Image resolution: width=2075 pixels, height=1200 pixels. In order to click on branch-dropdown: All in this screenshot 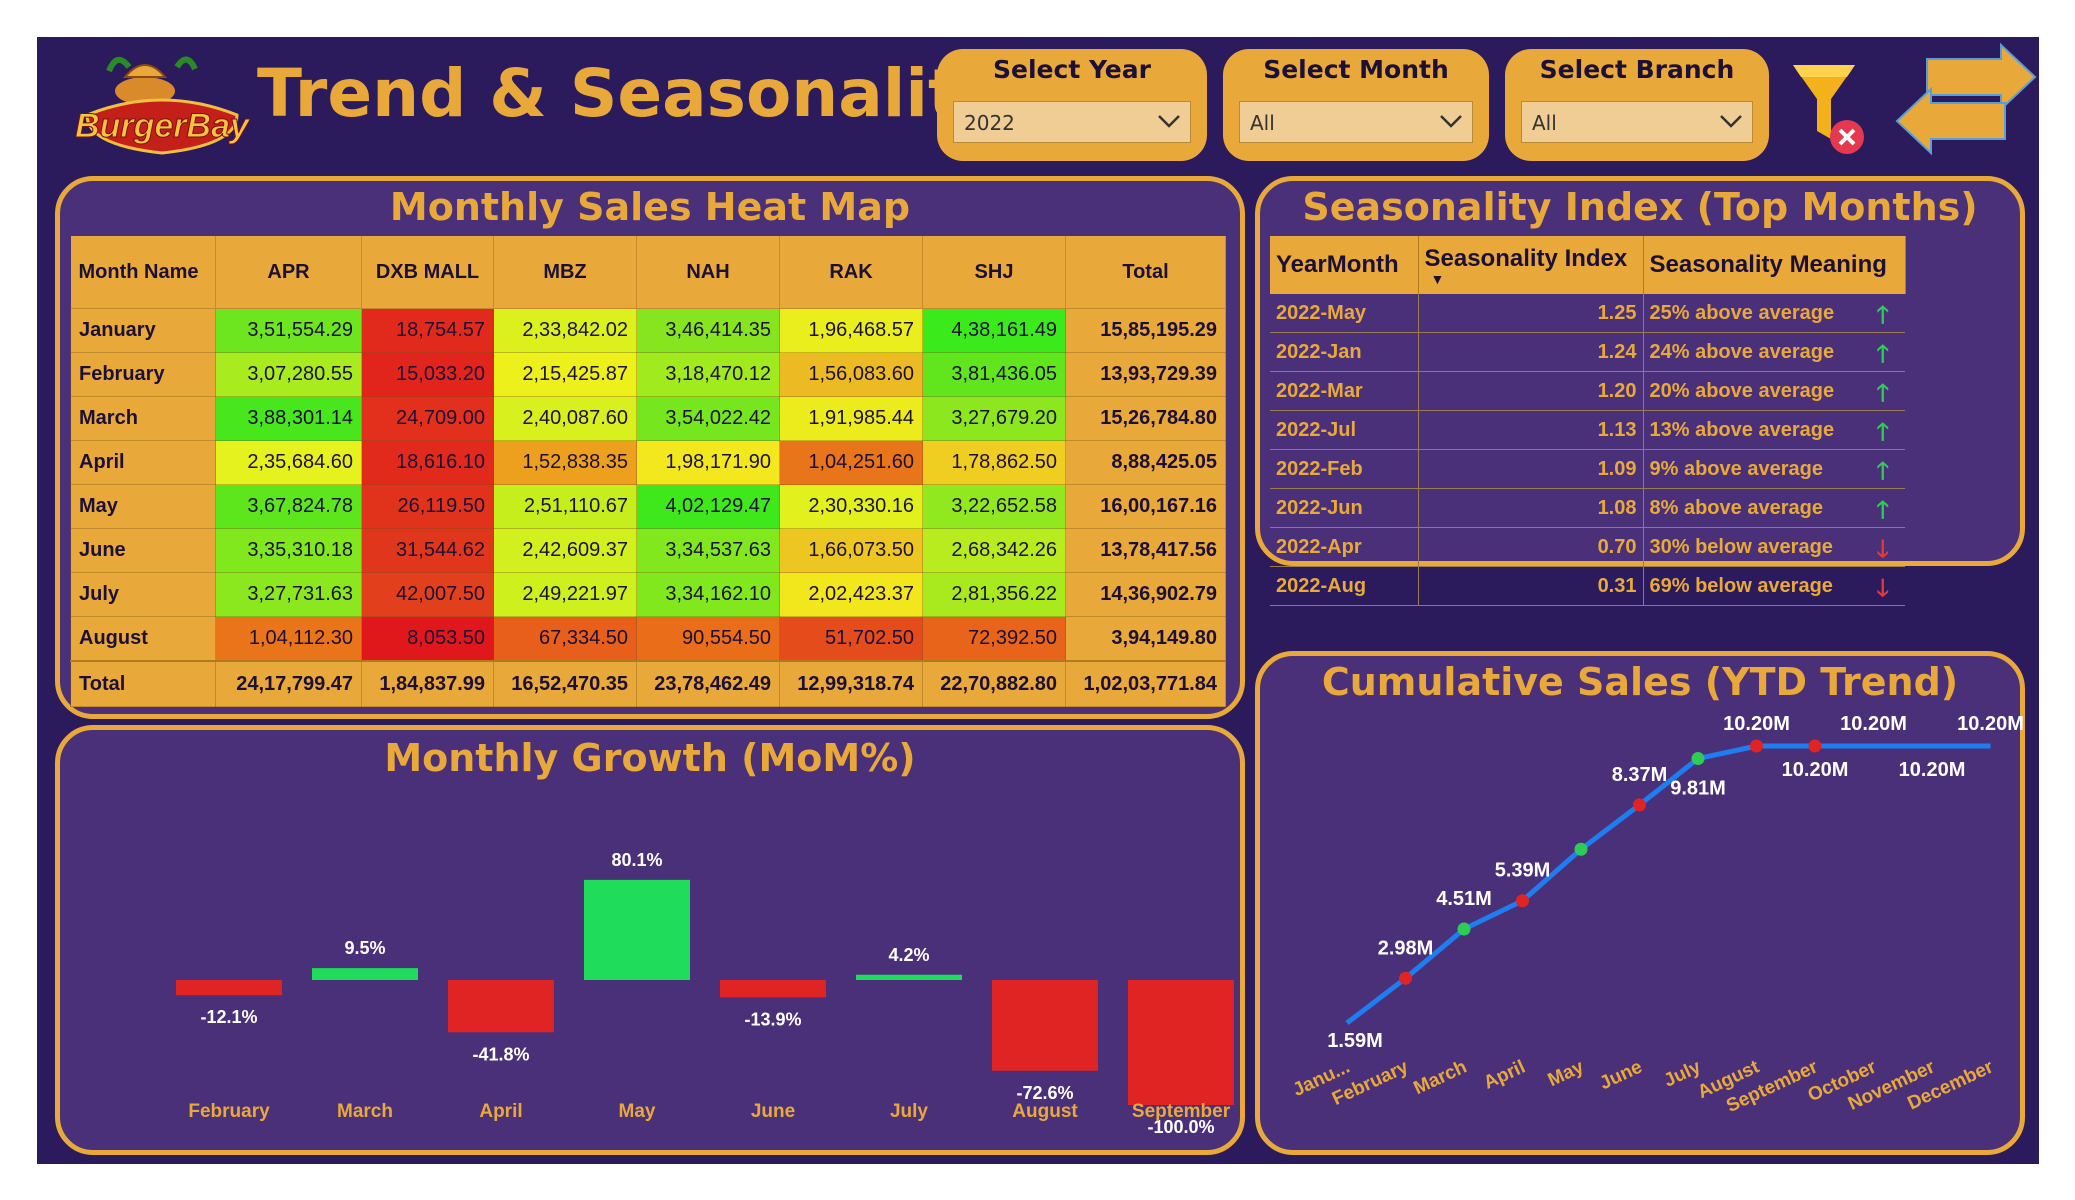, I will do `click(1637, 122)`.